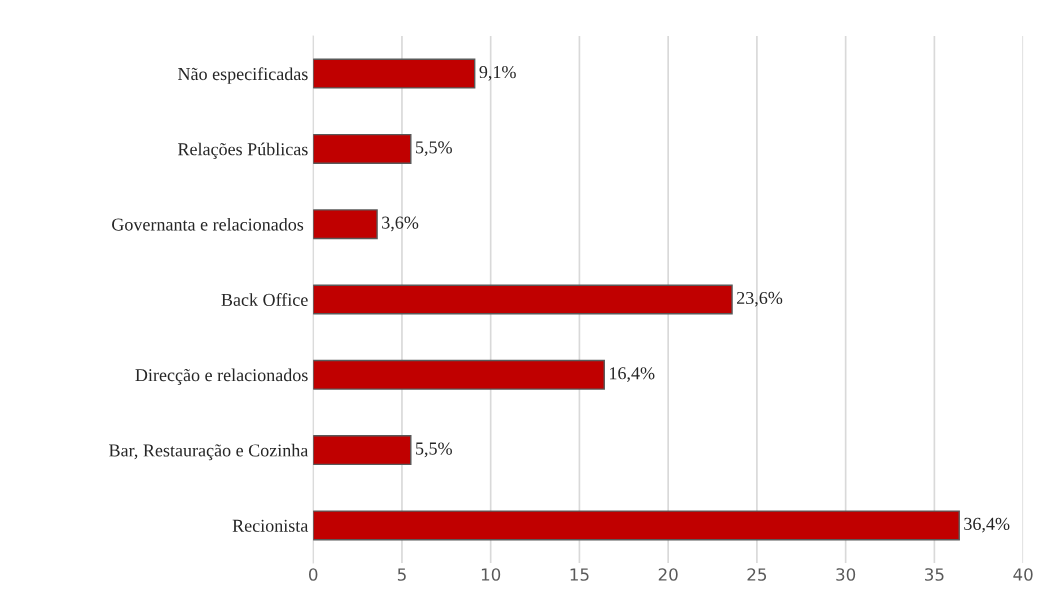 The image size is (1044, 599). What do you see at coordinates (264, 299) in the screenshot?
I see `y-tick-label: Back Office` at bounding box center [264, 299].